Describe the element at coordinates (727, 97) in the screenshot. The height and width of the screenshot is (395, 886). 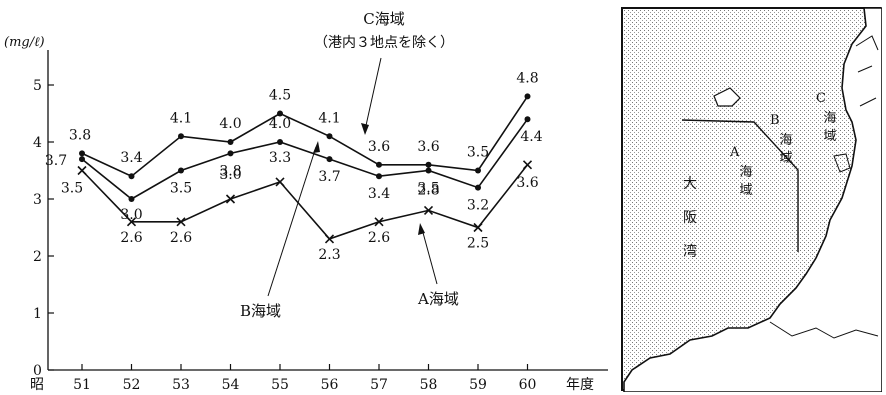
I see `harbour-pier` at that location.